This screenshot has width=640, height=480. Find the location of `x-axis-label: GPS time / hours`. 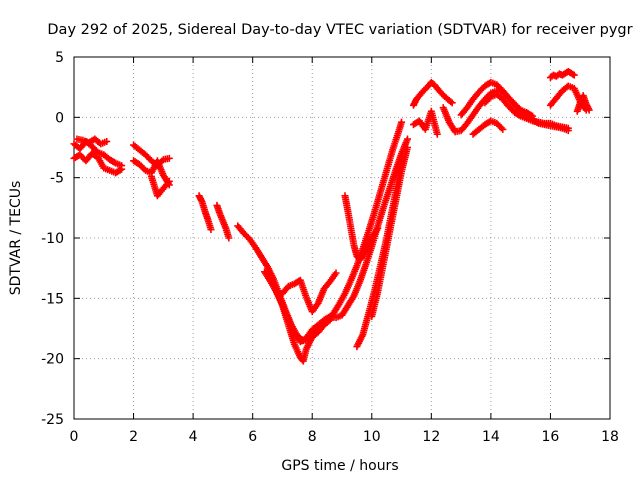

x-axis-label: GPS time / hours is located at coordinates (339, 466).